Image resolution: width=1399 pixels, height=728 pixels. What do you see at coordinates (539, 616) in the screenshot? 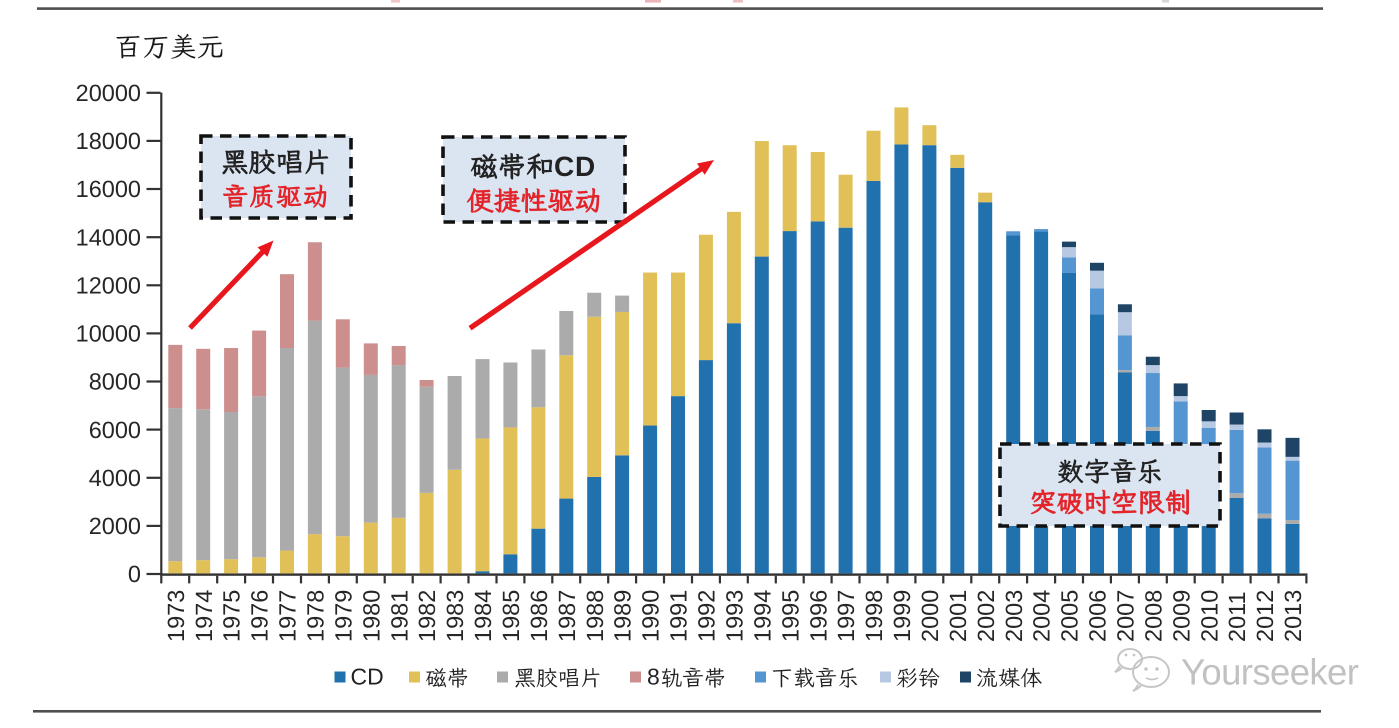
I see `svg-text: 1986` at bounding box center [539, 616].